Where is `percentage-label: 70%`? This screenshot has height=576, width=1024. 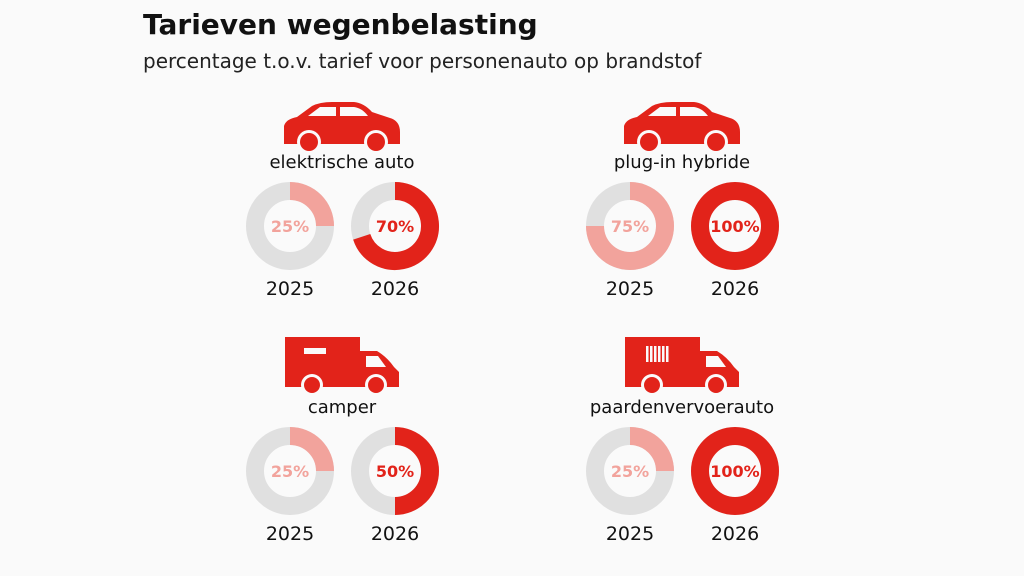 percentage-label: 70% is located at coordinates (395, 226).